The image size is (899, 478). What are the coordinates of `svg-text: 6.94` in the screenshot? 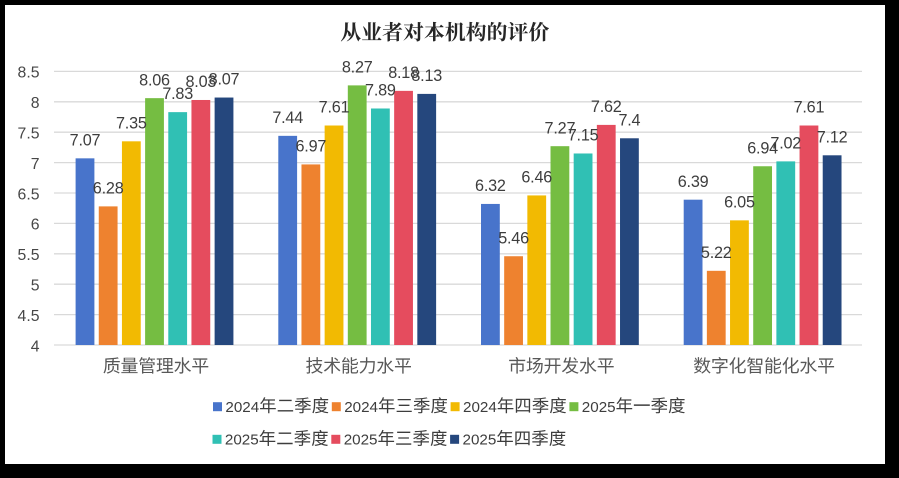 It's located at (762, 148).